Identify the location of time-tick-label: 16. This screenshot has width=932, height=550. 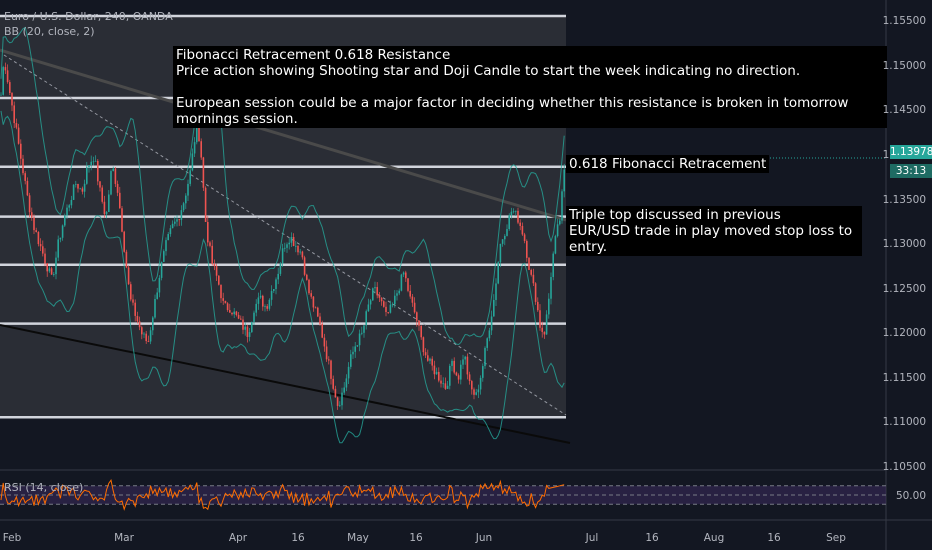
(298, 538).